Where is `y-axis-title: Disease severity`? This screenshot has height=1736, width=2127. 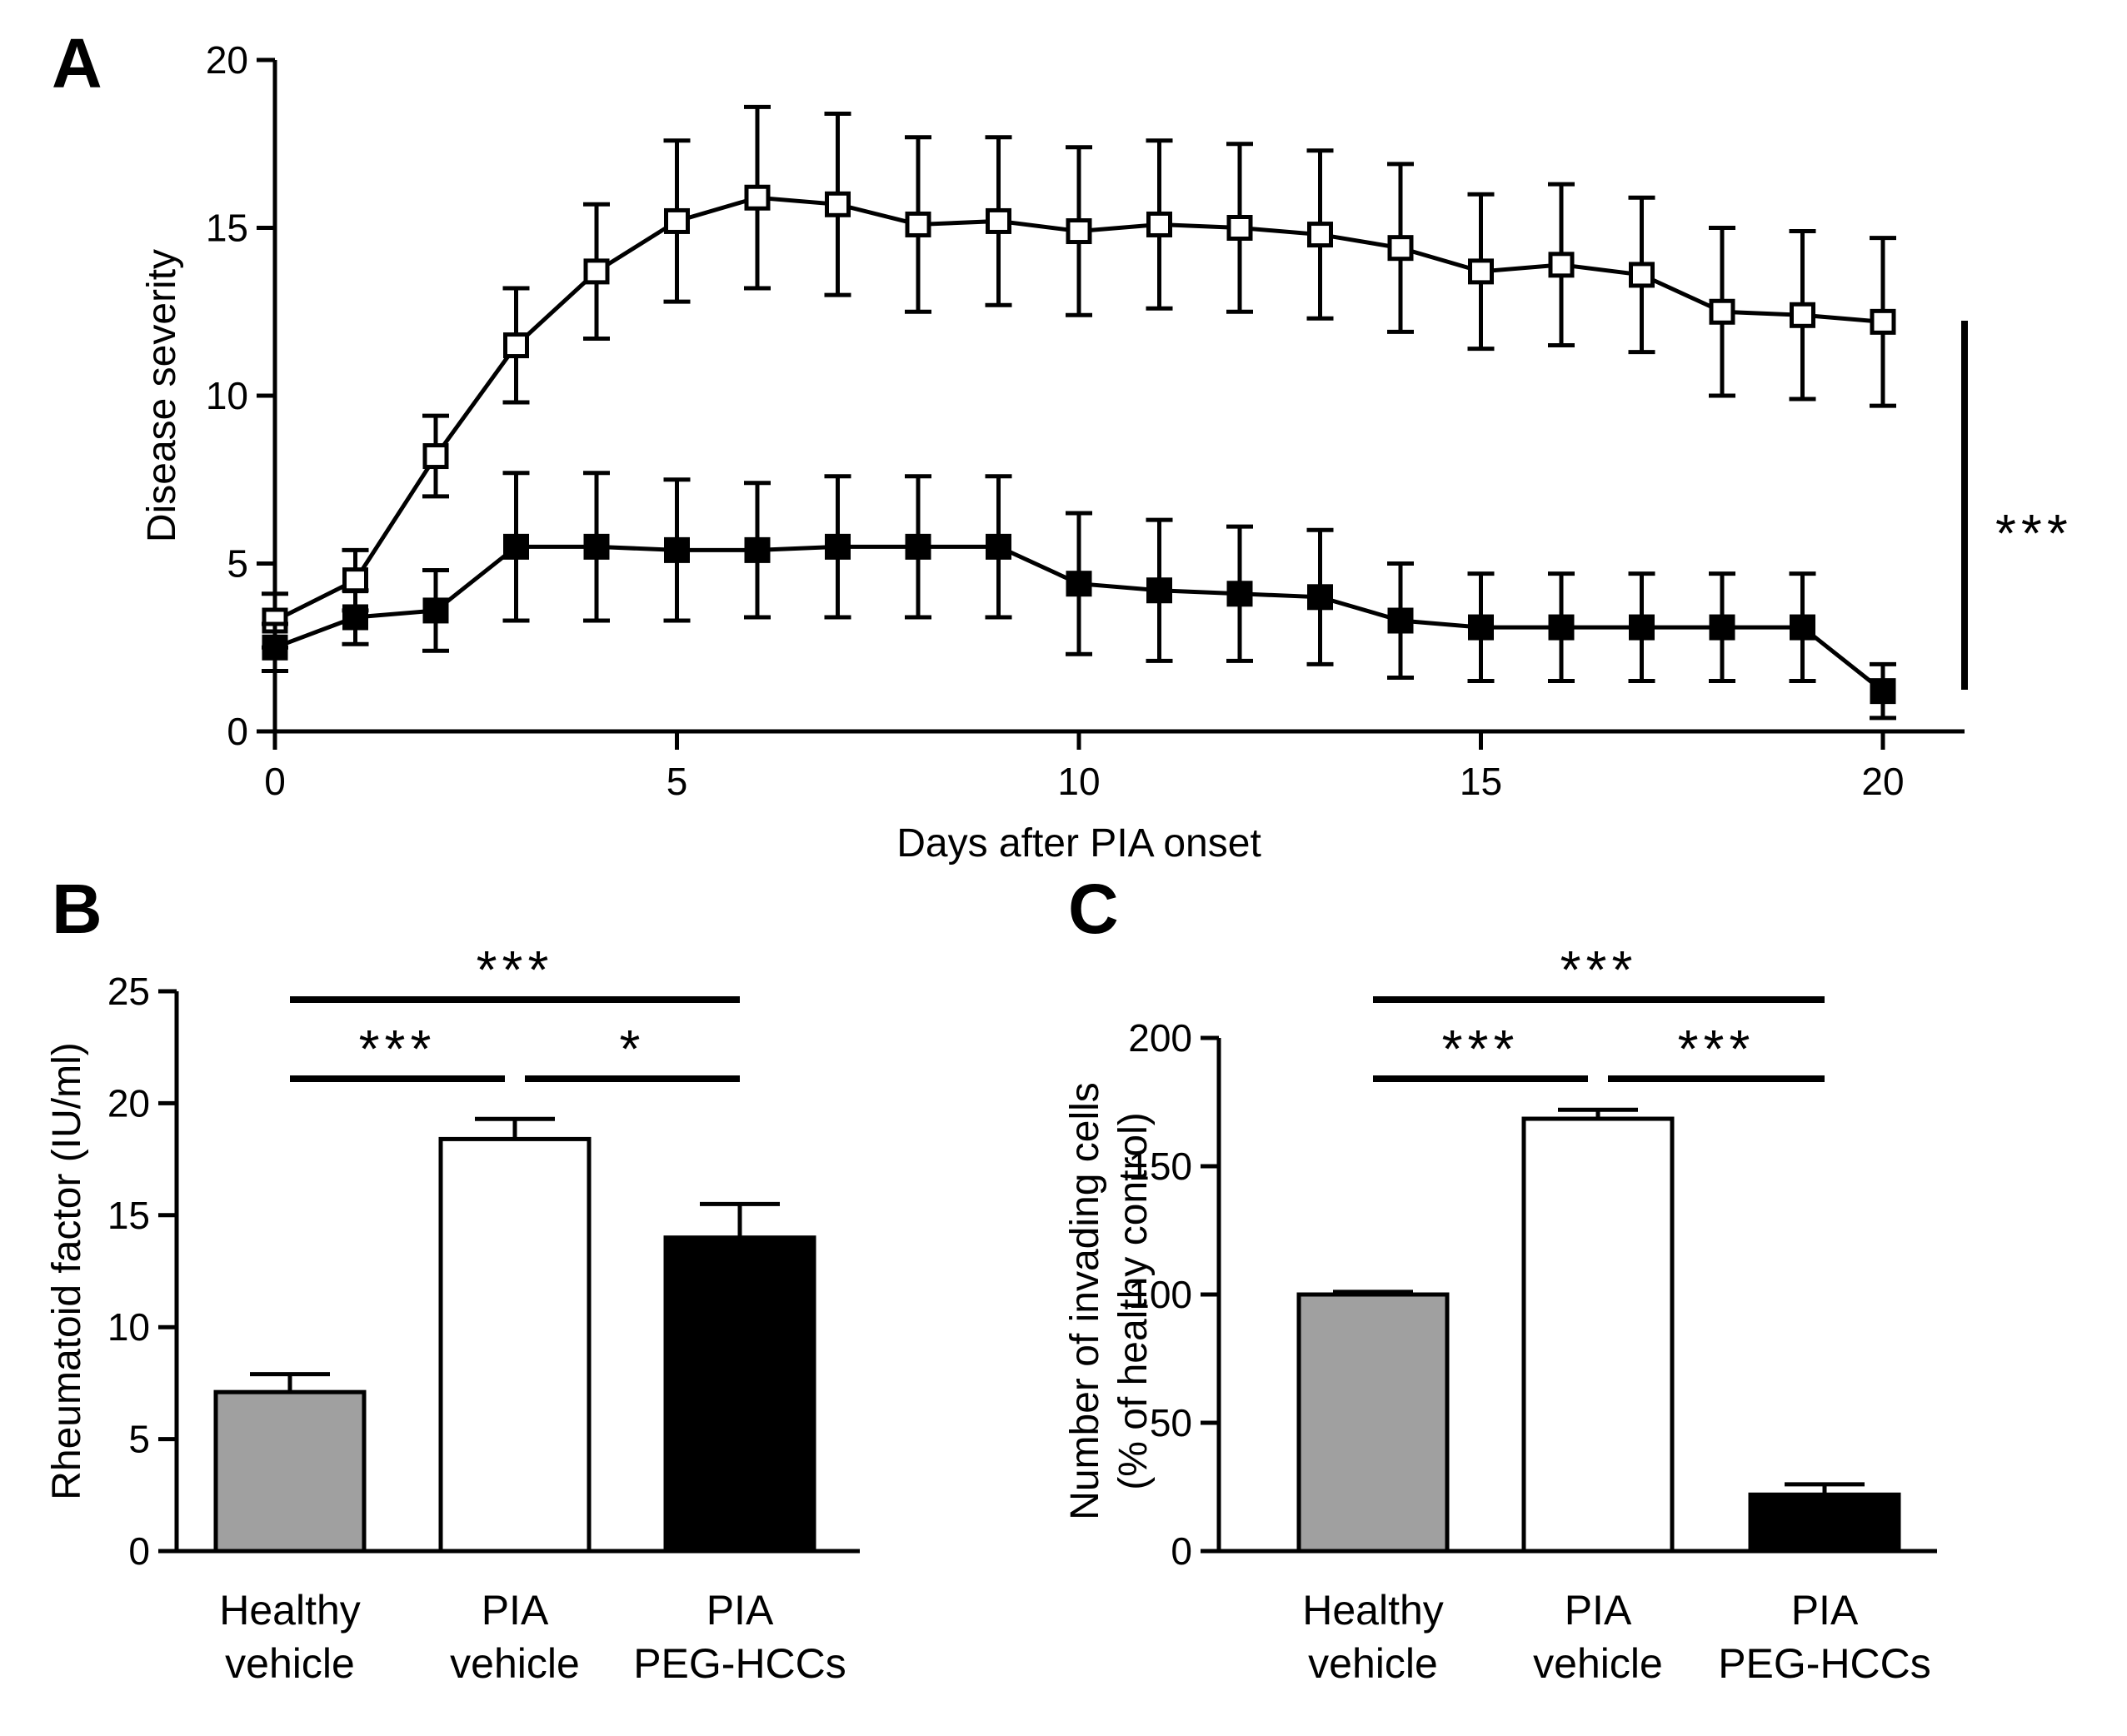 y-axis-title: Disease severity is located at coordinates (162, 396).